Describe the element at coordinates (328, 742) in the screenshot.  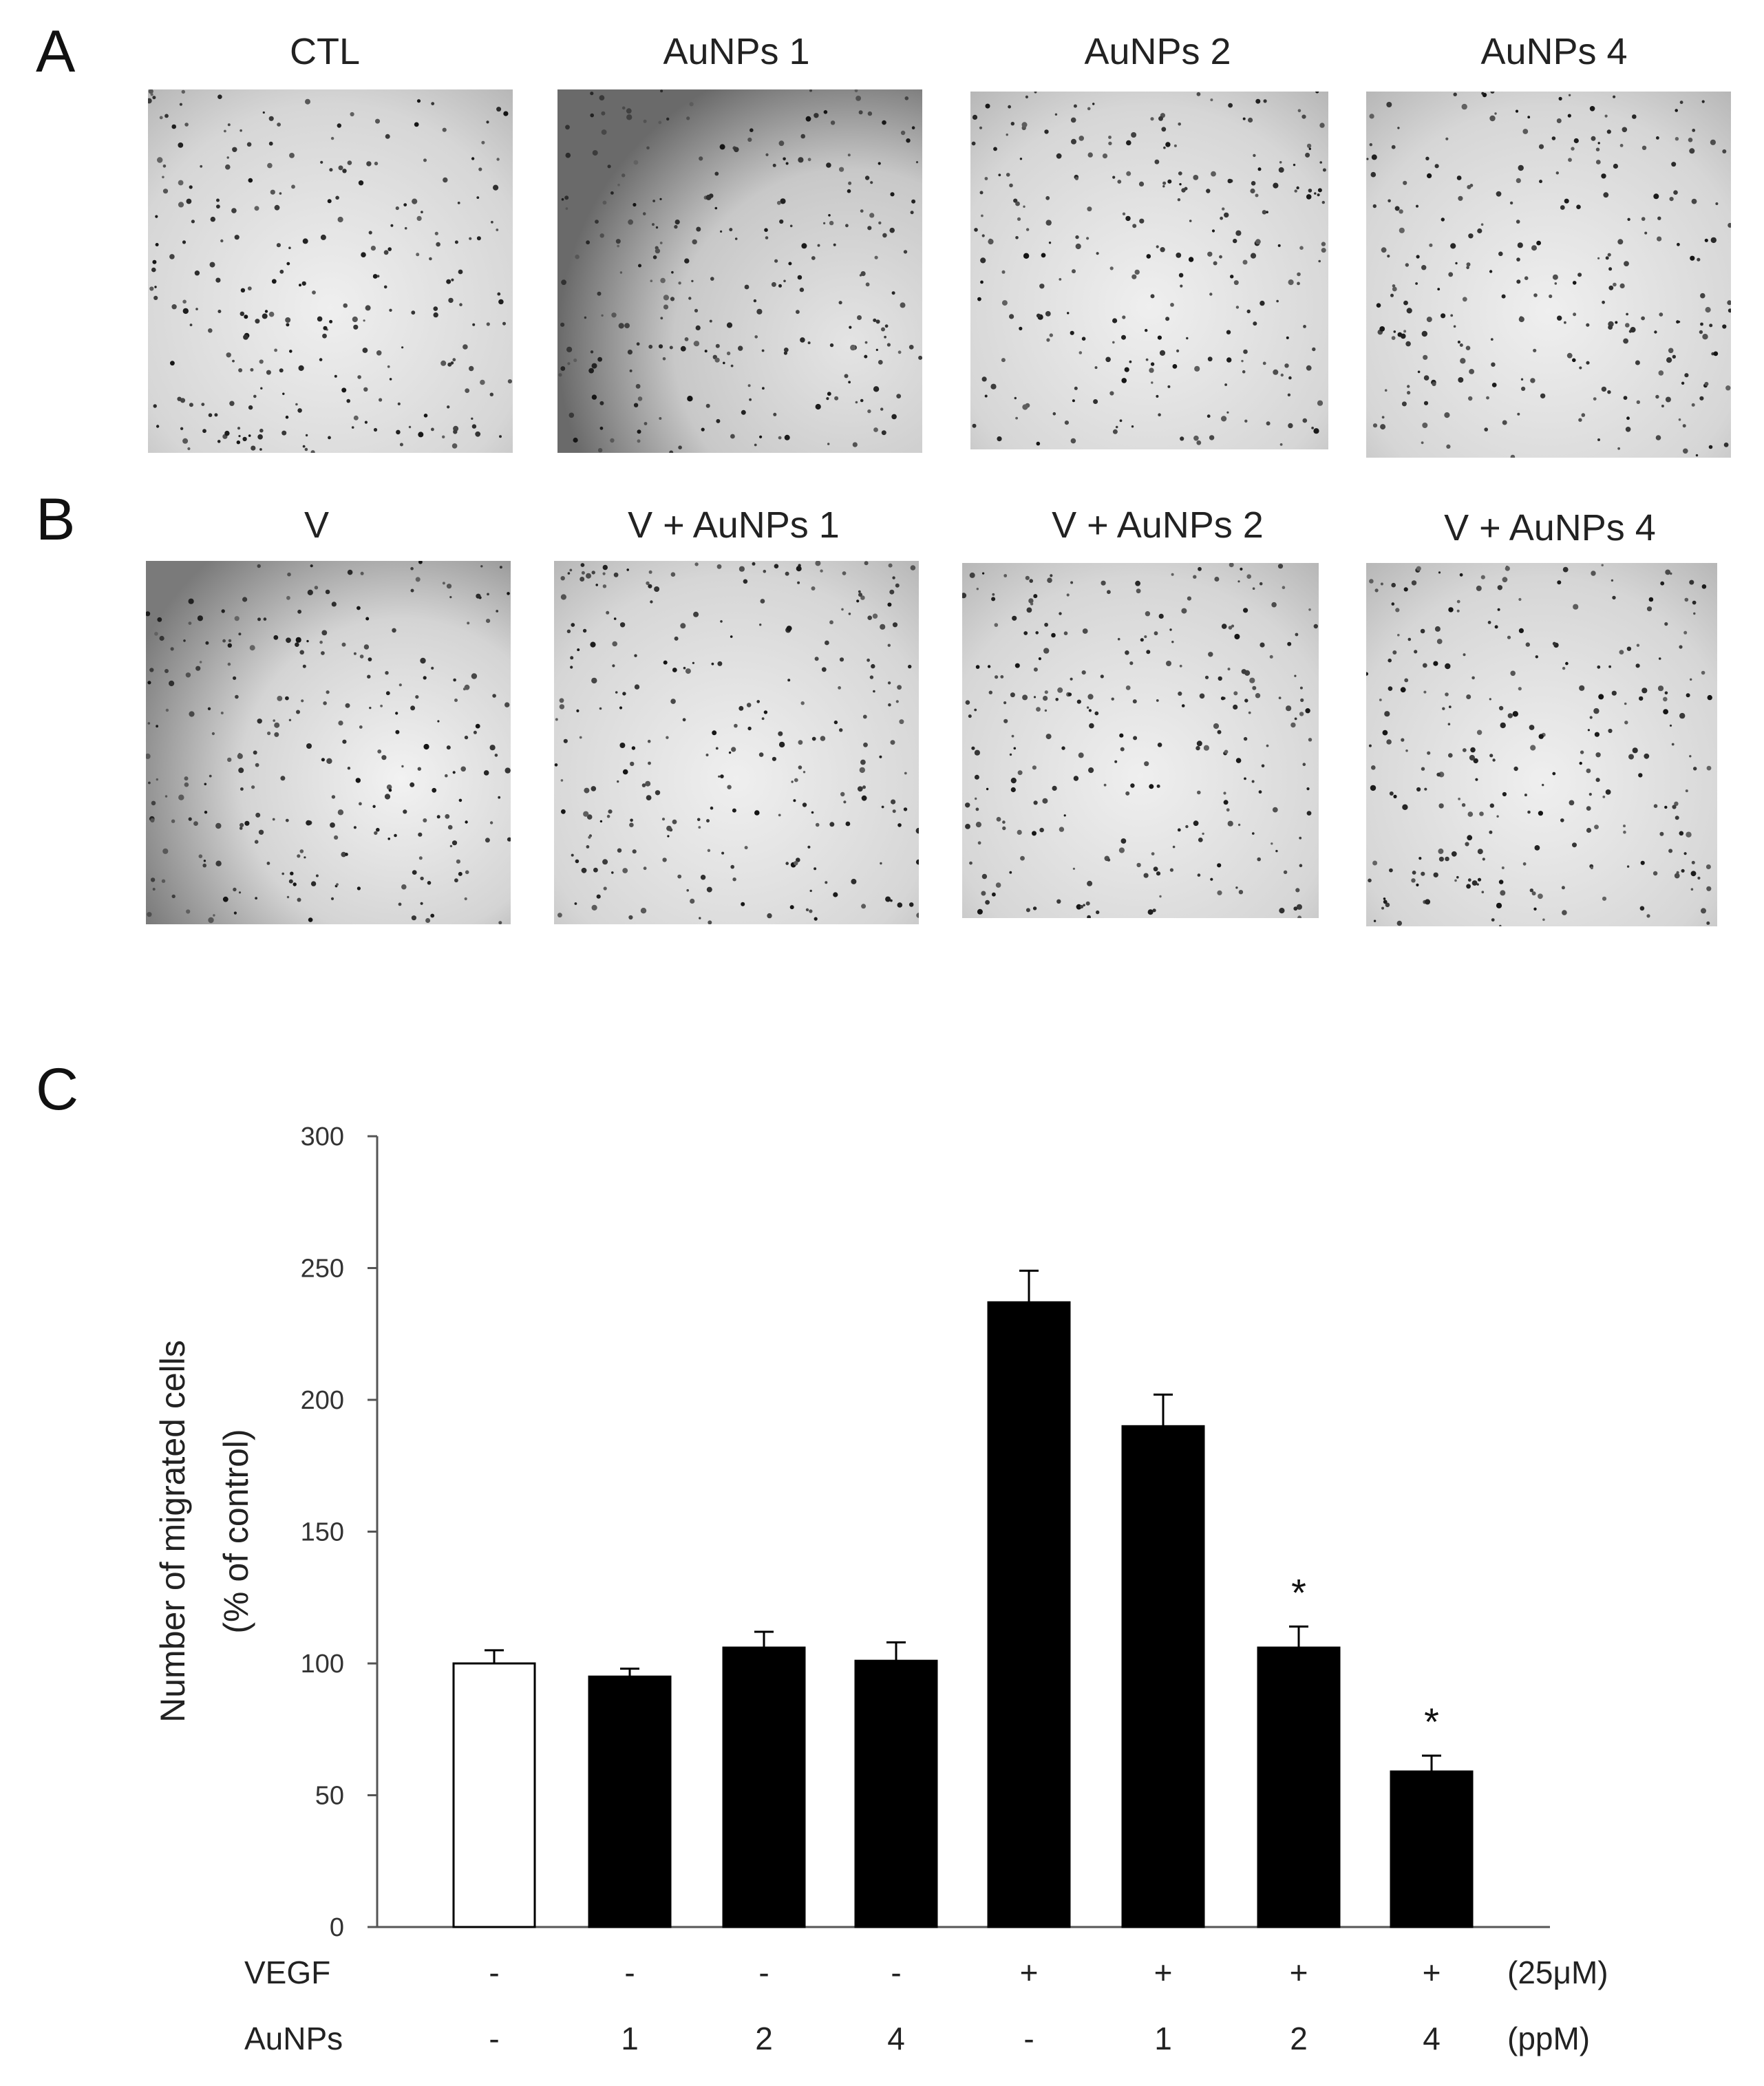
I see `micrograph-v` at that location.